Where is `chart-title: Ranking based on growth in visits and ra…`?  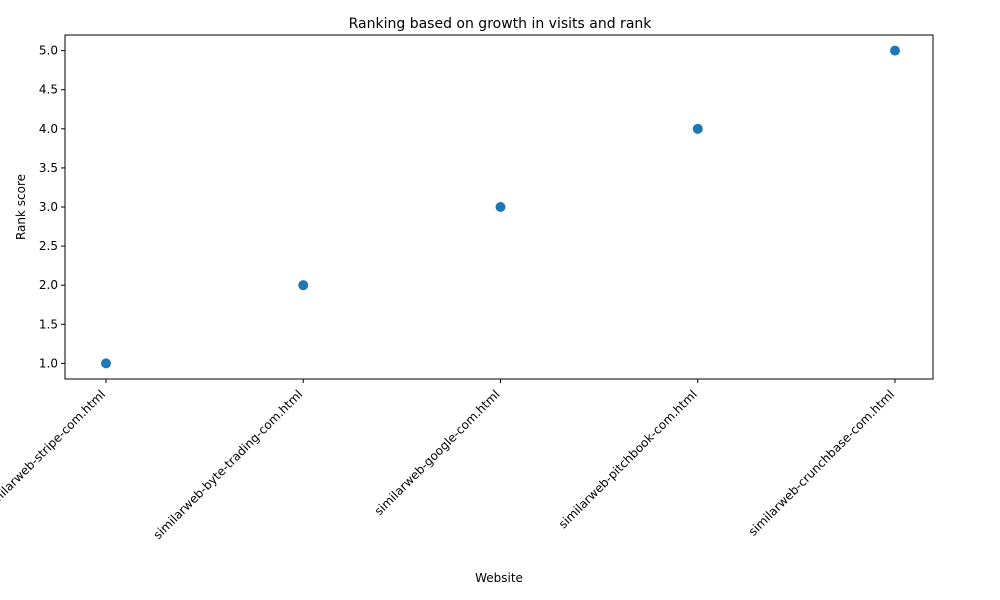 chart-title: Ranking based on growth in visits and ra… is located at coordinates (501, 24).